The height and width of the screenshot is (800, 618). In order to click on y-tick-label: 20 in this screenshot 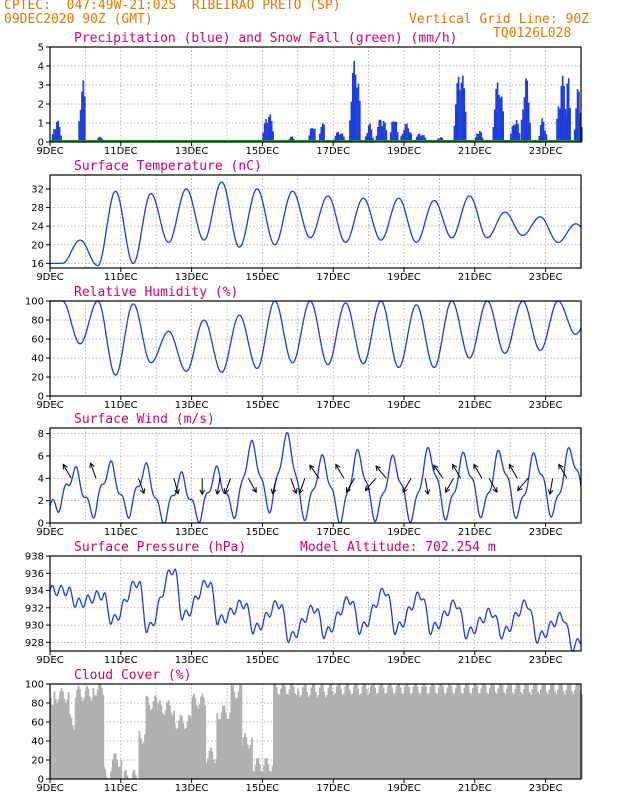, I will do `click(37, 761)`.